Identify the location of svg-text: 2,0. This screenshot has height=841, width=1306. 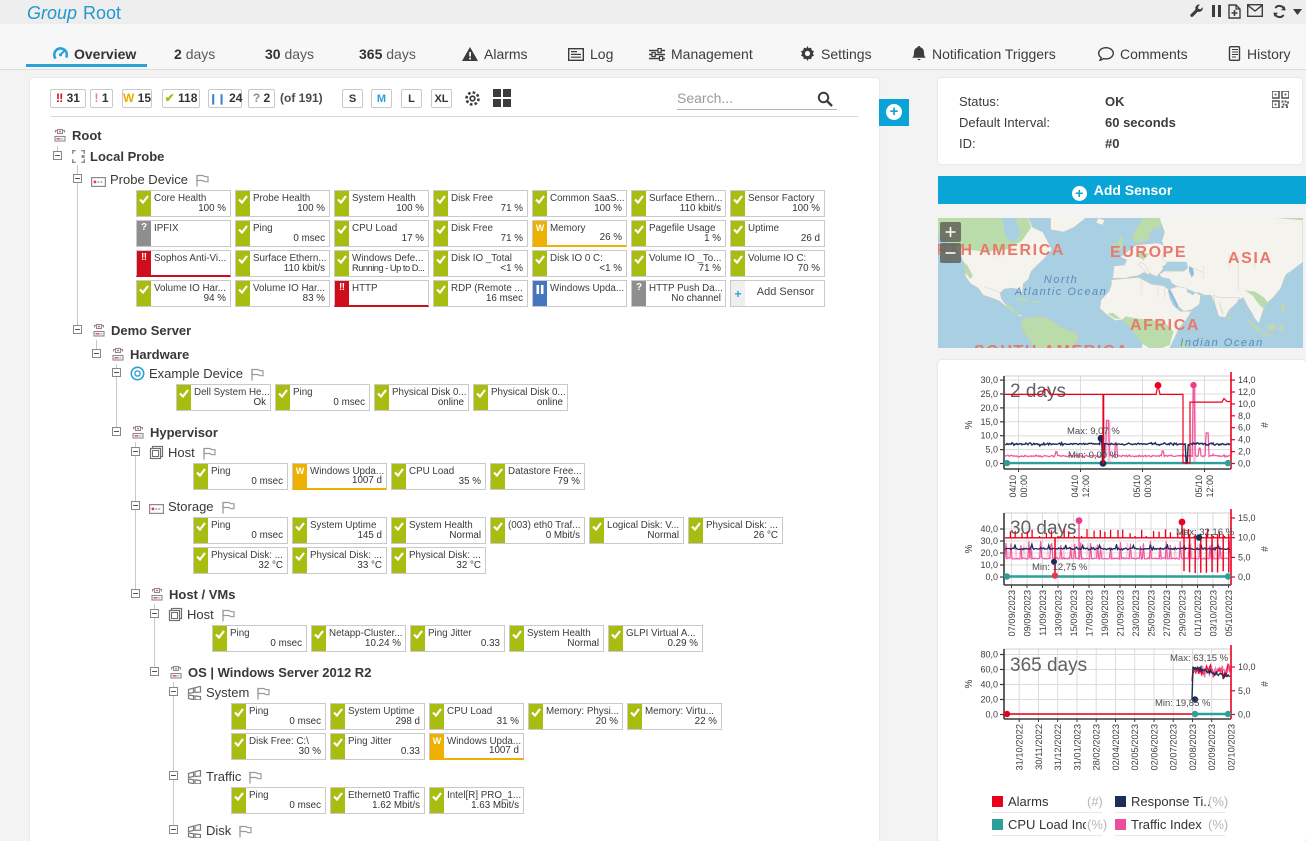
(1244, 452).